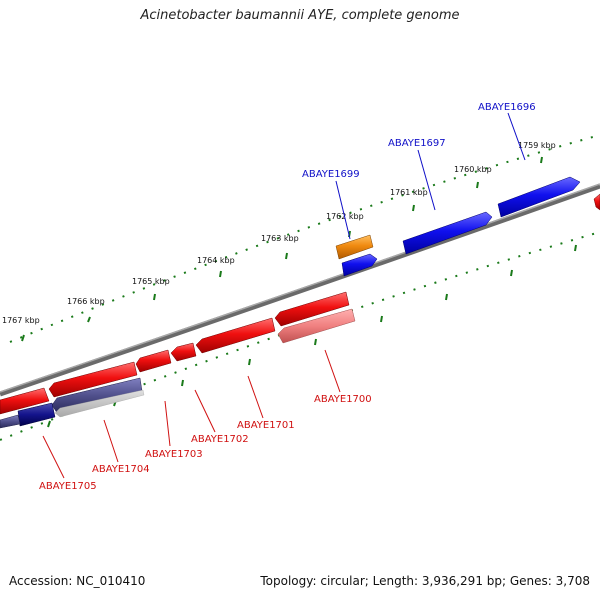 The width and height of the screenshot is (600, 600). What do you see at coordinates (151, 281) in the screenshot?
I see `kbp-label-1765: 1765 kbp` at bounding box center [151, 281].